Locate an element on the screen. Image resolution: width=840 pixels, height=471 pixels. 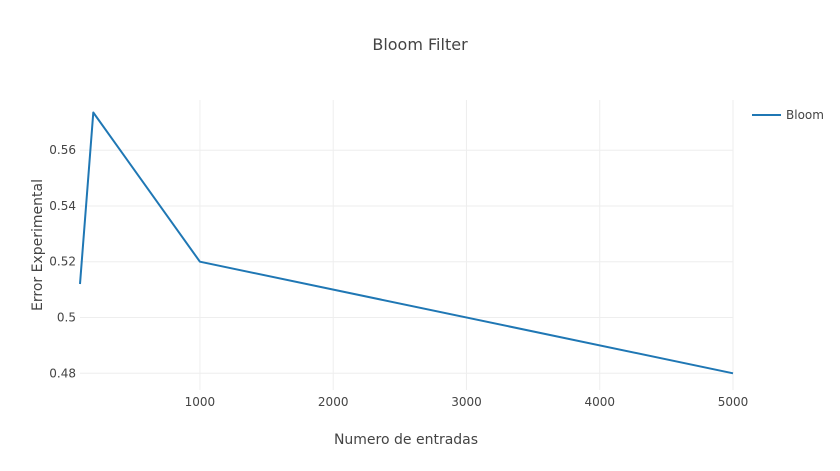
x-tick-label: 1000 is located at coordinates (200, 402).